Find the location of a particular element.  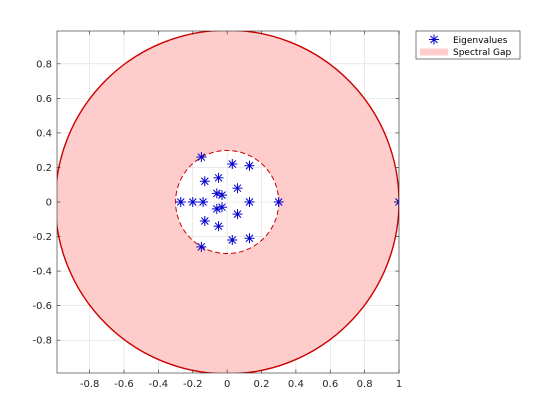

x-tick-label: 0 is located at coordinates (227, 384).